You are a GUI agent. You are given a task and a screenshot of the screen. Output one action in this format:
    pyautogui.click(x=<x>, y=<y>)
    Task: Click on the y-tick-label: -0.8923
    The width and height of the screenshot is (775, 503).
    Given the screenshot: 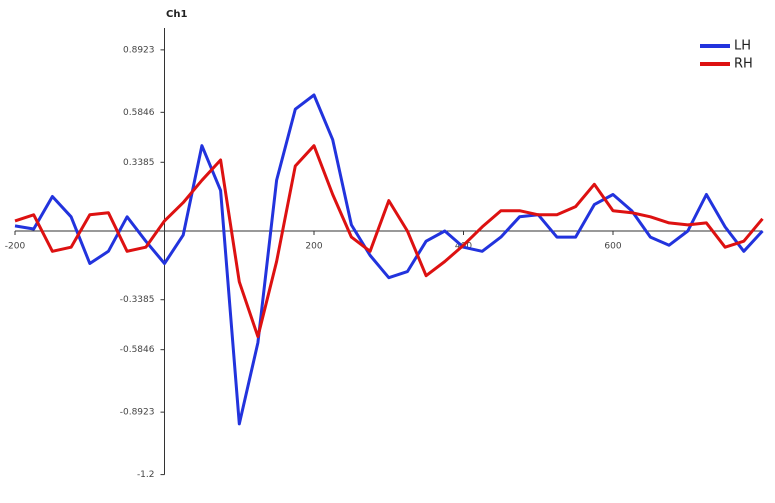 What is the action you would take?
    pyautogui.click(x=137, y=413)
    